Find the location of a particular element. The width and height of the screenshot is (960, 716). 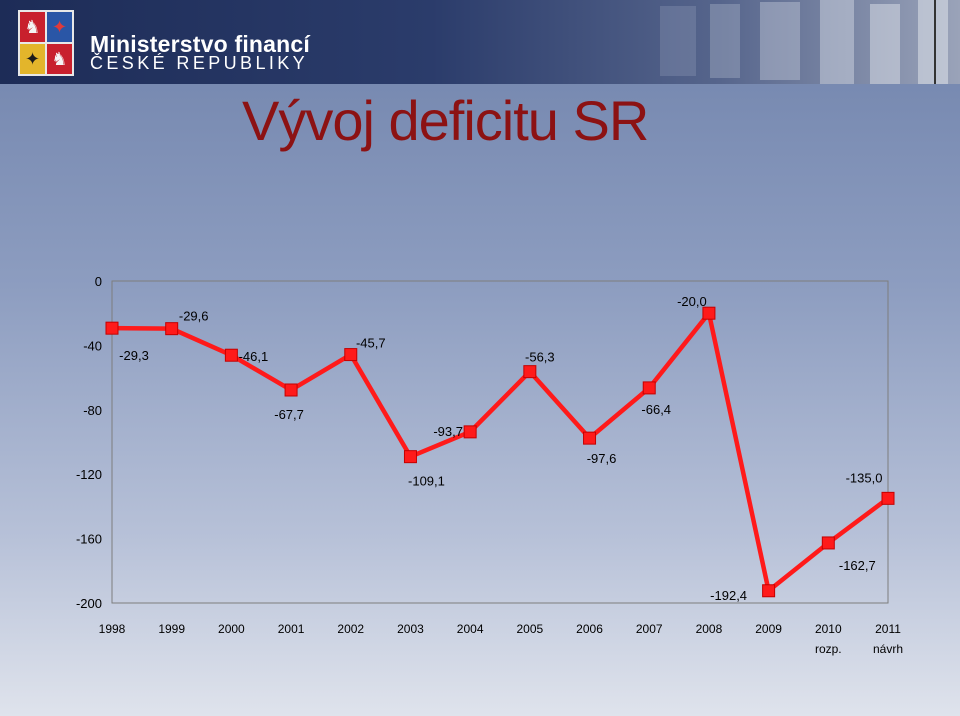

data-label: -93,7 is located at coordinates (448, 431).